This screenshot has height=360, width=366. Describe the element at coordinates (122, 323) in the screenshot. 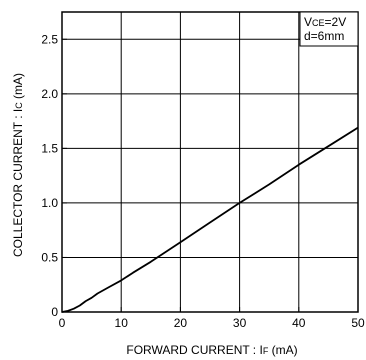

I see `x-tick-label: 10` at that location.